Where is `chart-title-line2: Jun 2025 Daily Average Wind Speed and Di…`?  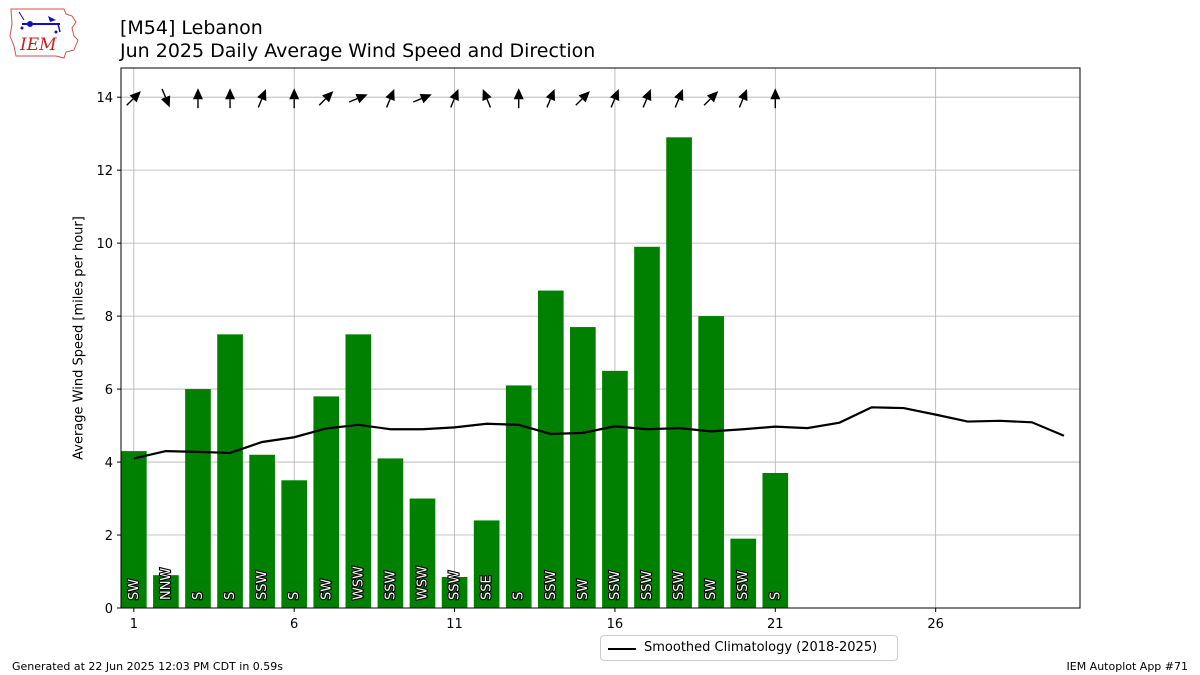
chart-title-line2: Jun 2025 Daily Average Wind Speed and Di… is located at coordinates (358, 51).